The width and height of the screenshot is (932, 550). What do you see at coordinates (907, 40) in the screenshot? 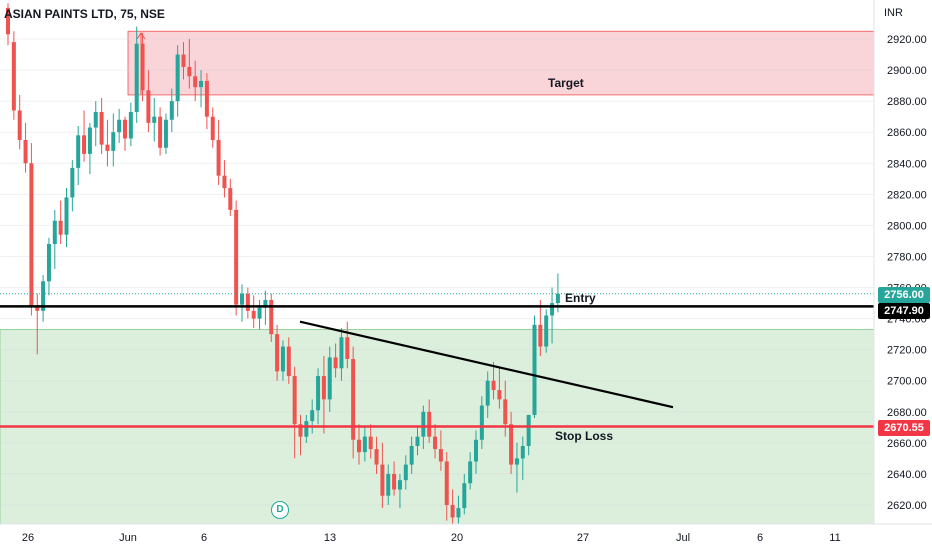
I see `y-tick-label: 2920.00` at bounding box center [907, 40].